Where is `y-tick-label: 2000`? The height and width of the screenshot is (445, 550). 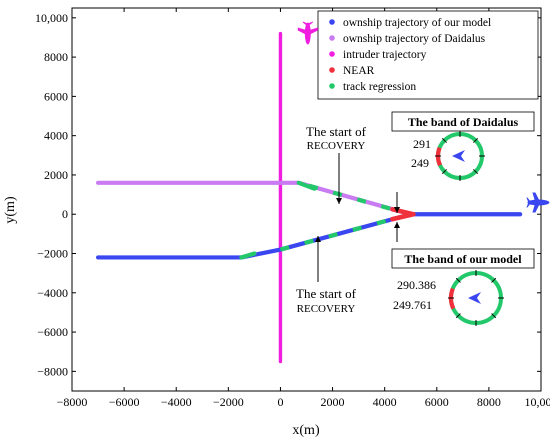 y-tick-label: 2000 is located at coordinates (56, 175).